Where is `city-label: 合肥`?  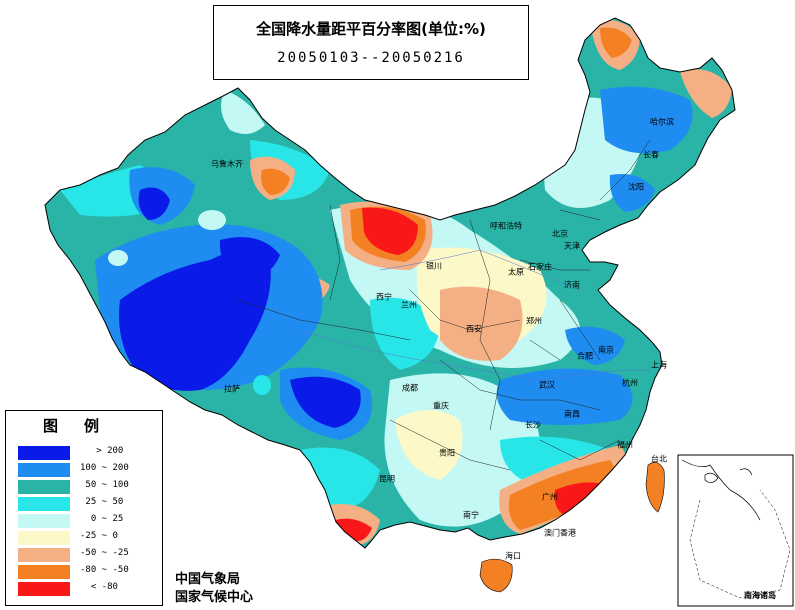
city-label: 合肥 is located at coordinates (585, 356).